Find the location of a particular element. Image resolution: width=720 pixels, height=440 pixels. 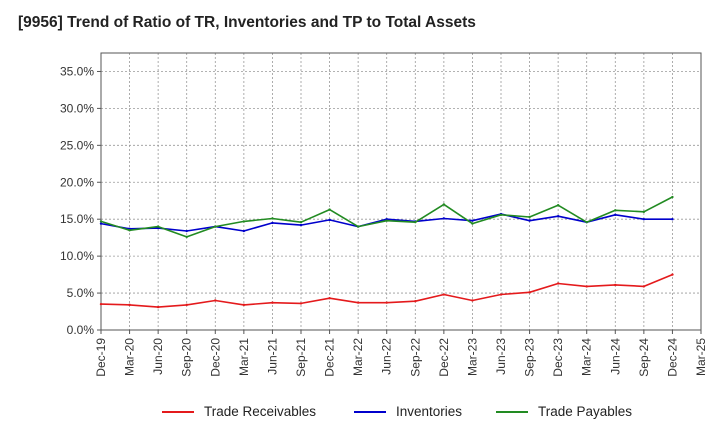

x-tick-label: Mar-25 is located at coordinates (701, 357).